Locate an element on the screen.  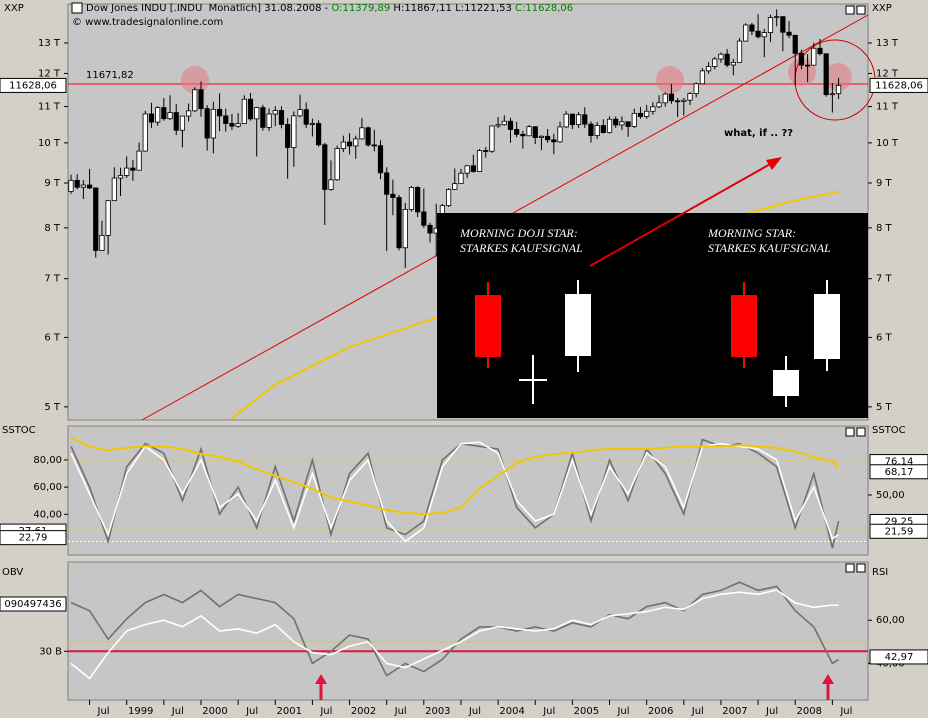
x-tick-label: 2006 is located at coordinates (660, 711).